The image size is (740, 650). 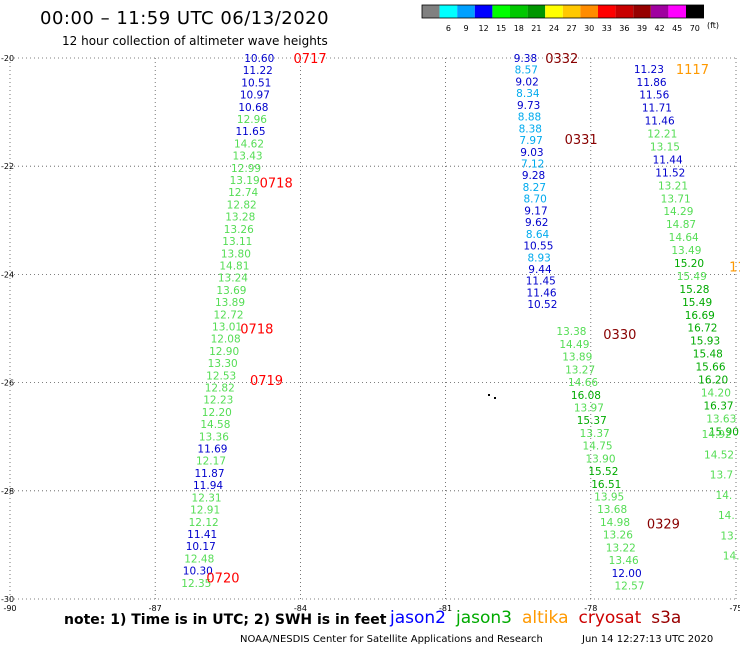 What do you see at coordinates (692, 70) in the screenshot?
I see `pass-number-label: 1117` at bounding box center [692, 70].